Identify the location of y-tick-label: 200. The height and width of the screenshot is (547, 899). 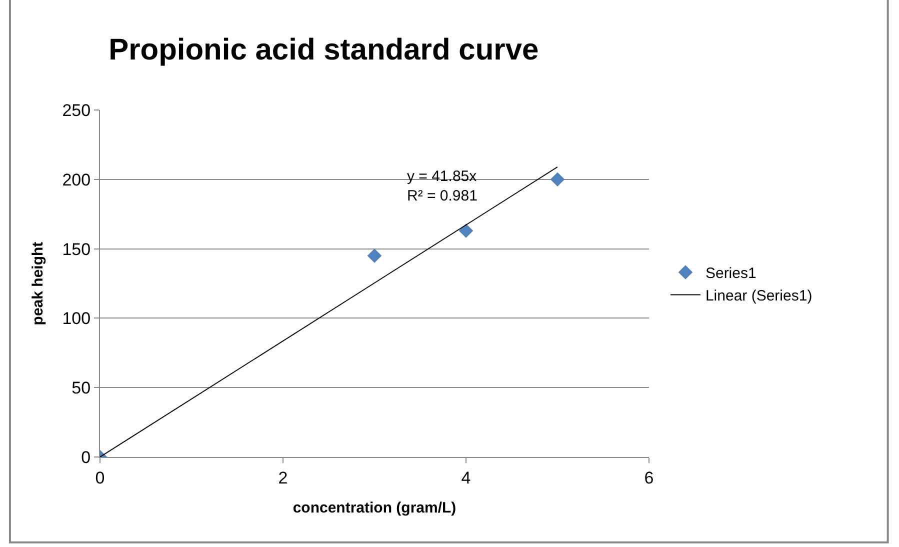
(76, 180).